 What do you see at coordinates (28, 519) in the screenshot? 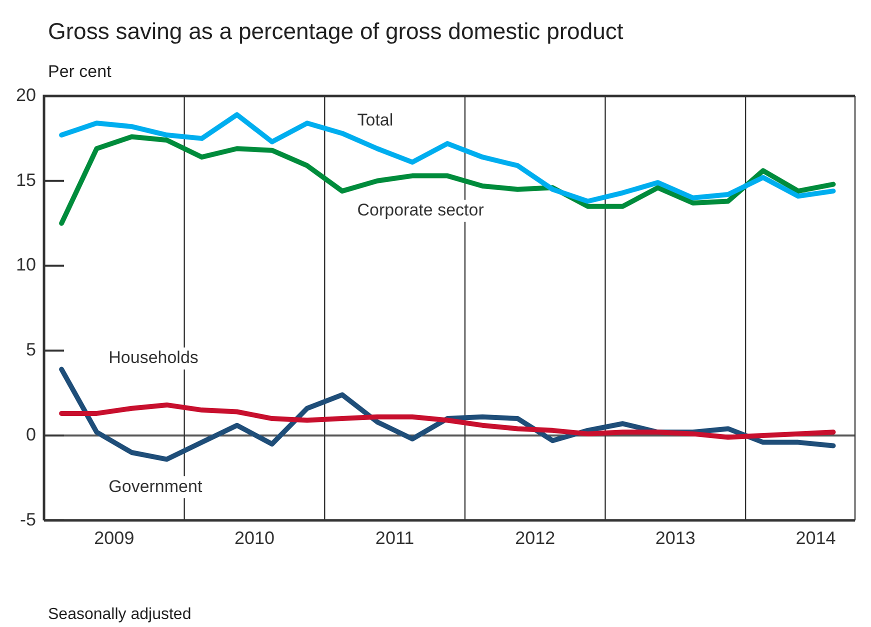
I see `y-tick-label: -5` at bounding box center [28, 519].